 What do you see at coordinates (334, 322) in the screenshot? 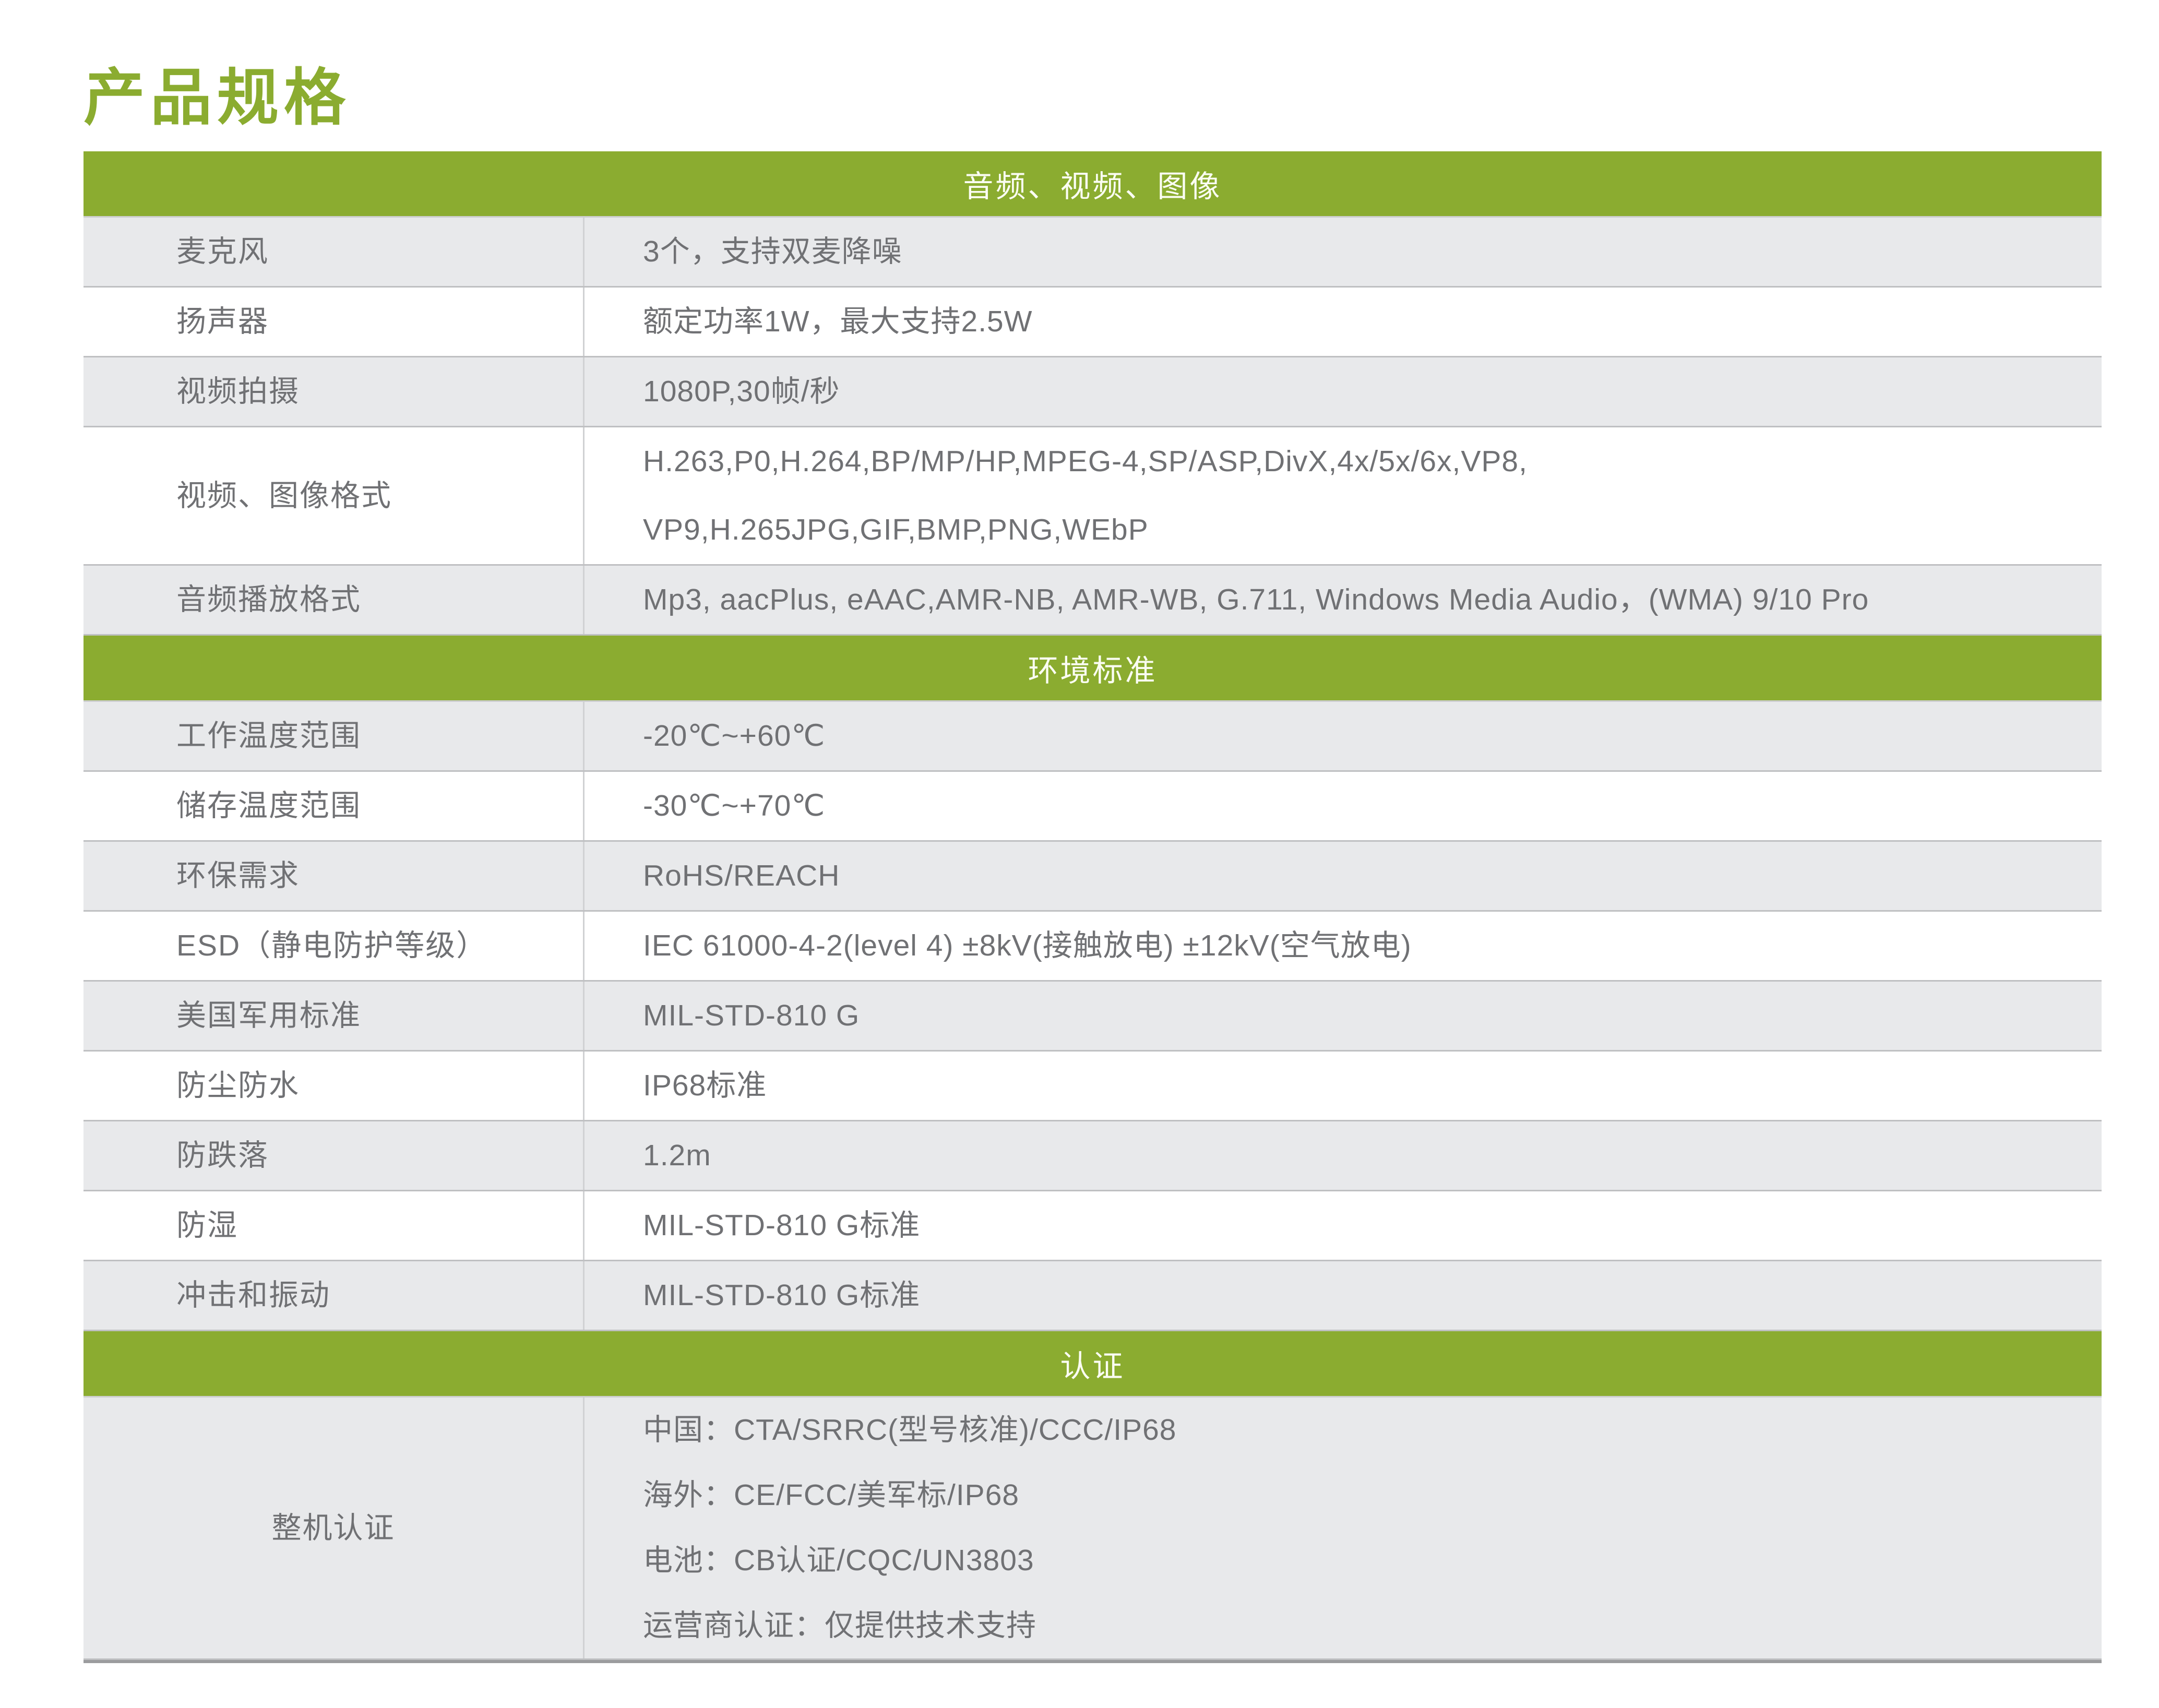
I see `spec-label: 扬声器` at bounding box center [334, 322].